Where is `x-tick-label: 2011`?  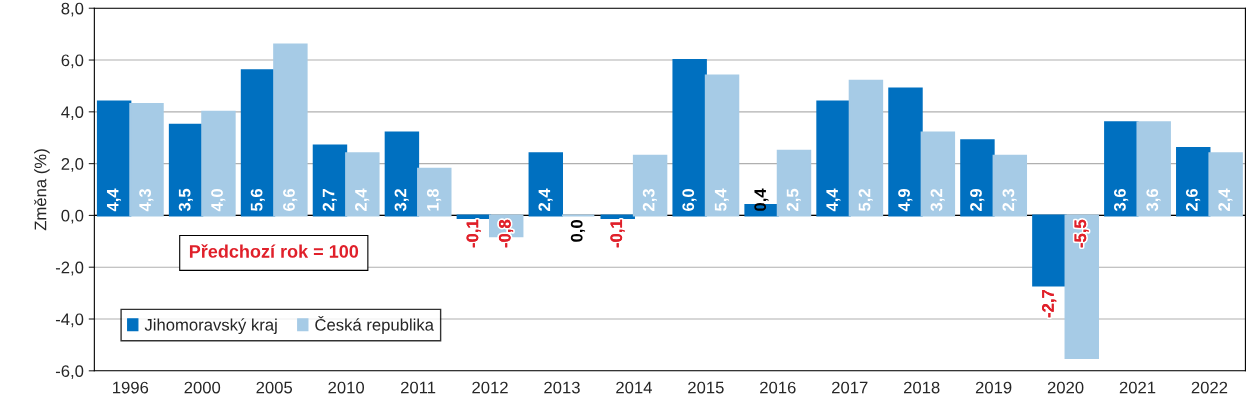
x-tick-label: 2011 is located at coordinates (418, 387).